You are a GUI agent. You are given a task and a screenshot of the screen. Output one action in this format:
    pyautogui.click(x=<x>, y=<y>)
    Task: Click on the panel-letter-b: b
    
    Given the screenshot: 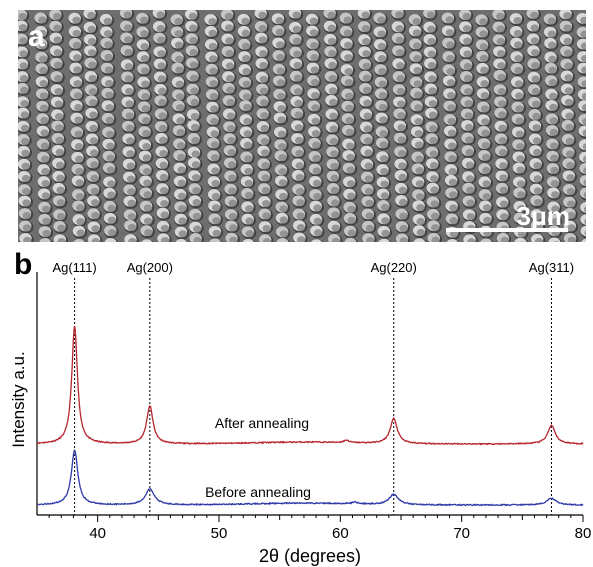 What is the action you would take?
    pyautogui.click(x=23, y=264)
    